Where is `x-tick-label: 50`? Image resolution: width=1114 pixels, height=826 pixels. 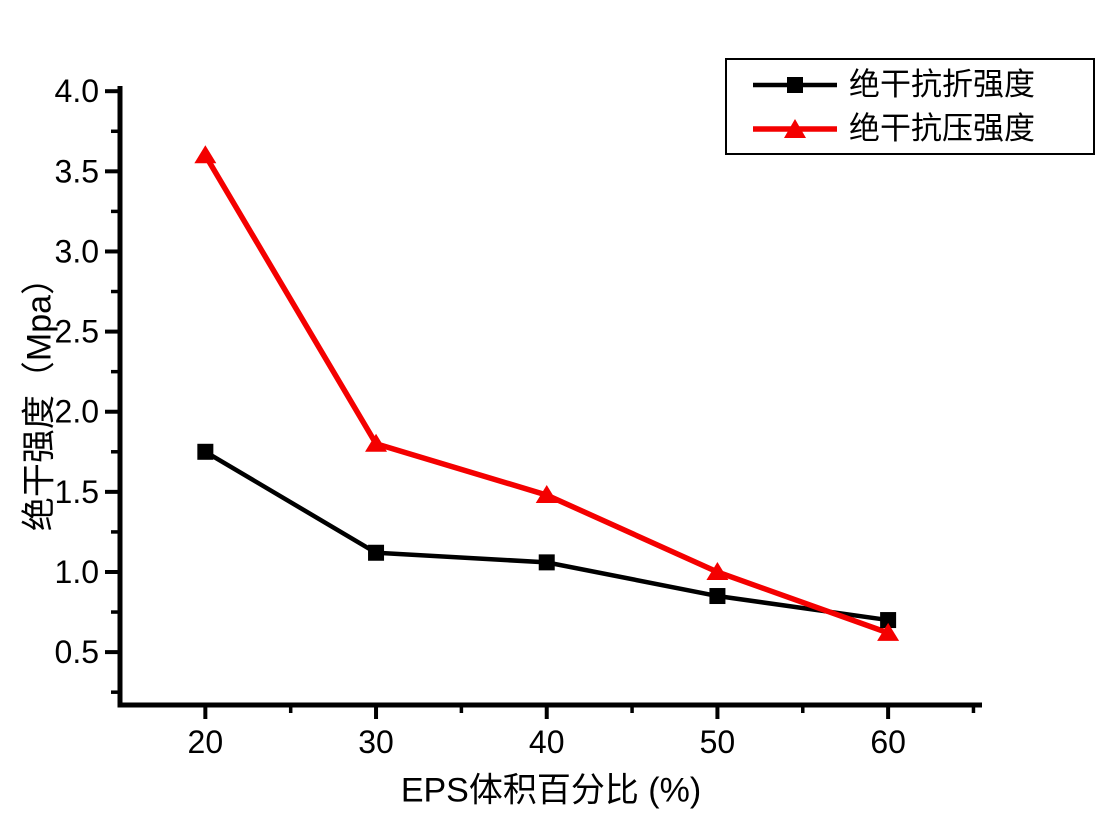 x-tick-label: 50 is located at coordinates (718, 742).